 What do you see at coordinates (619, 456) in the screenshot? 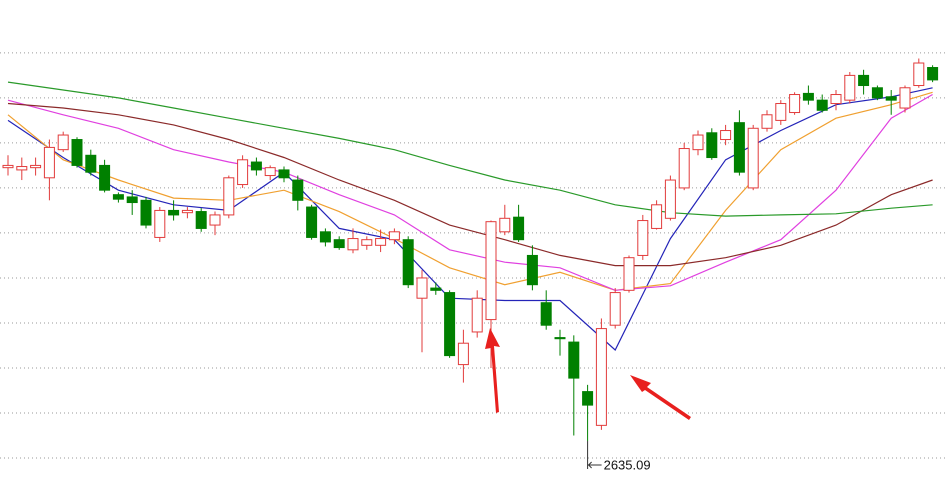
I see `annotations: 2635.09` at bounding box center [619, 456].